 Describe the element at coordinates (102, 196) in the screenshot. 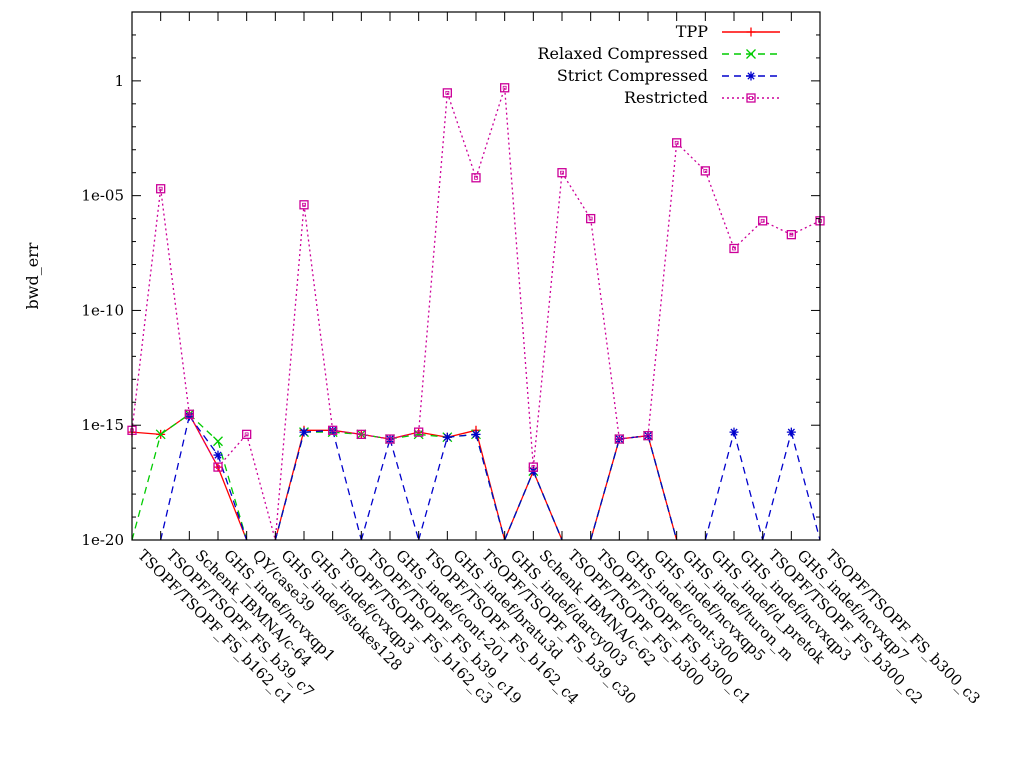

I see `y-tick-label: 1e-05` at that location.